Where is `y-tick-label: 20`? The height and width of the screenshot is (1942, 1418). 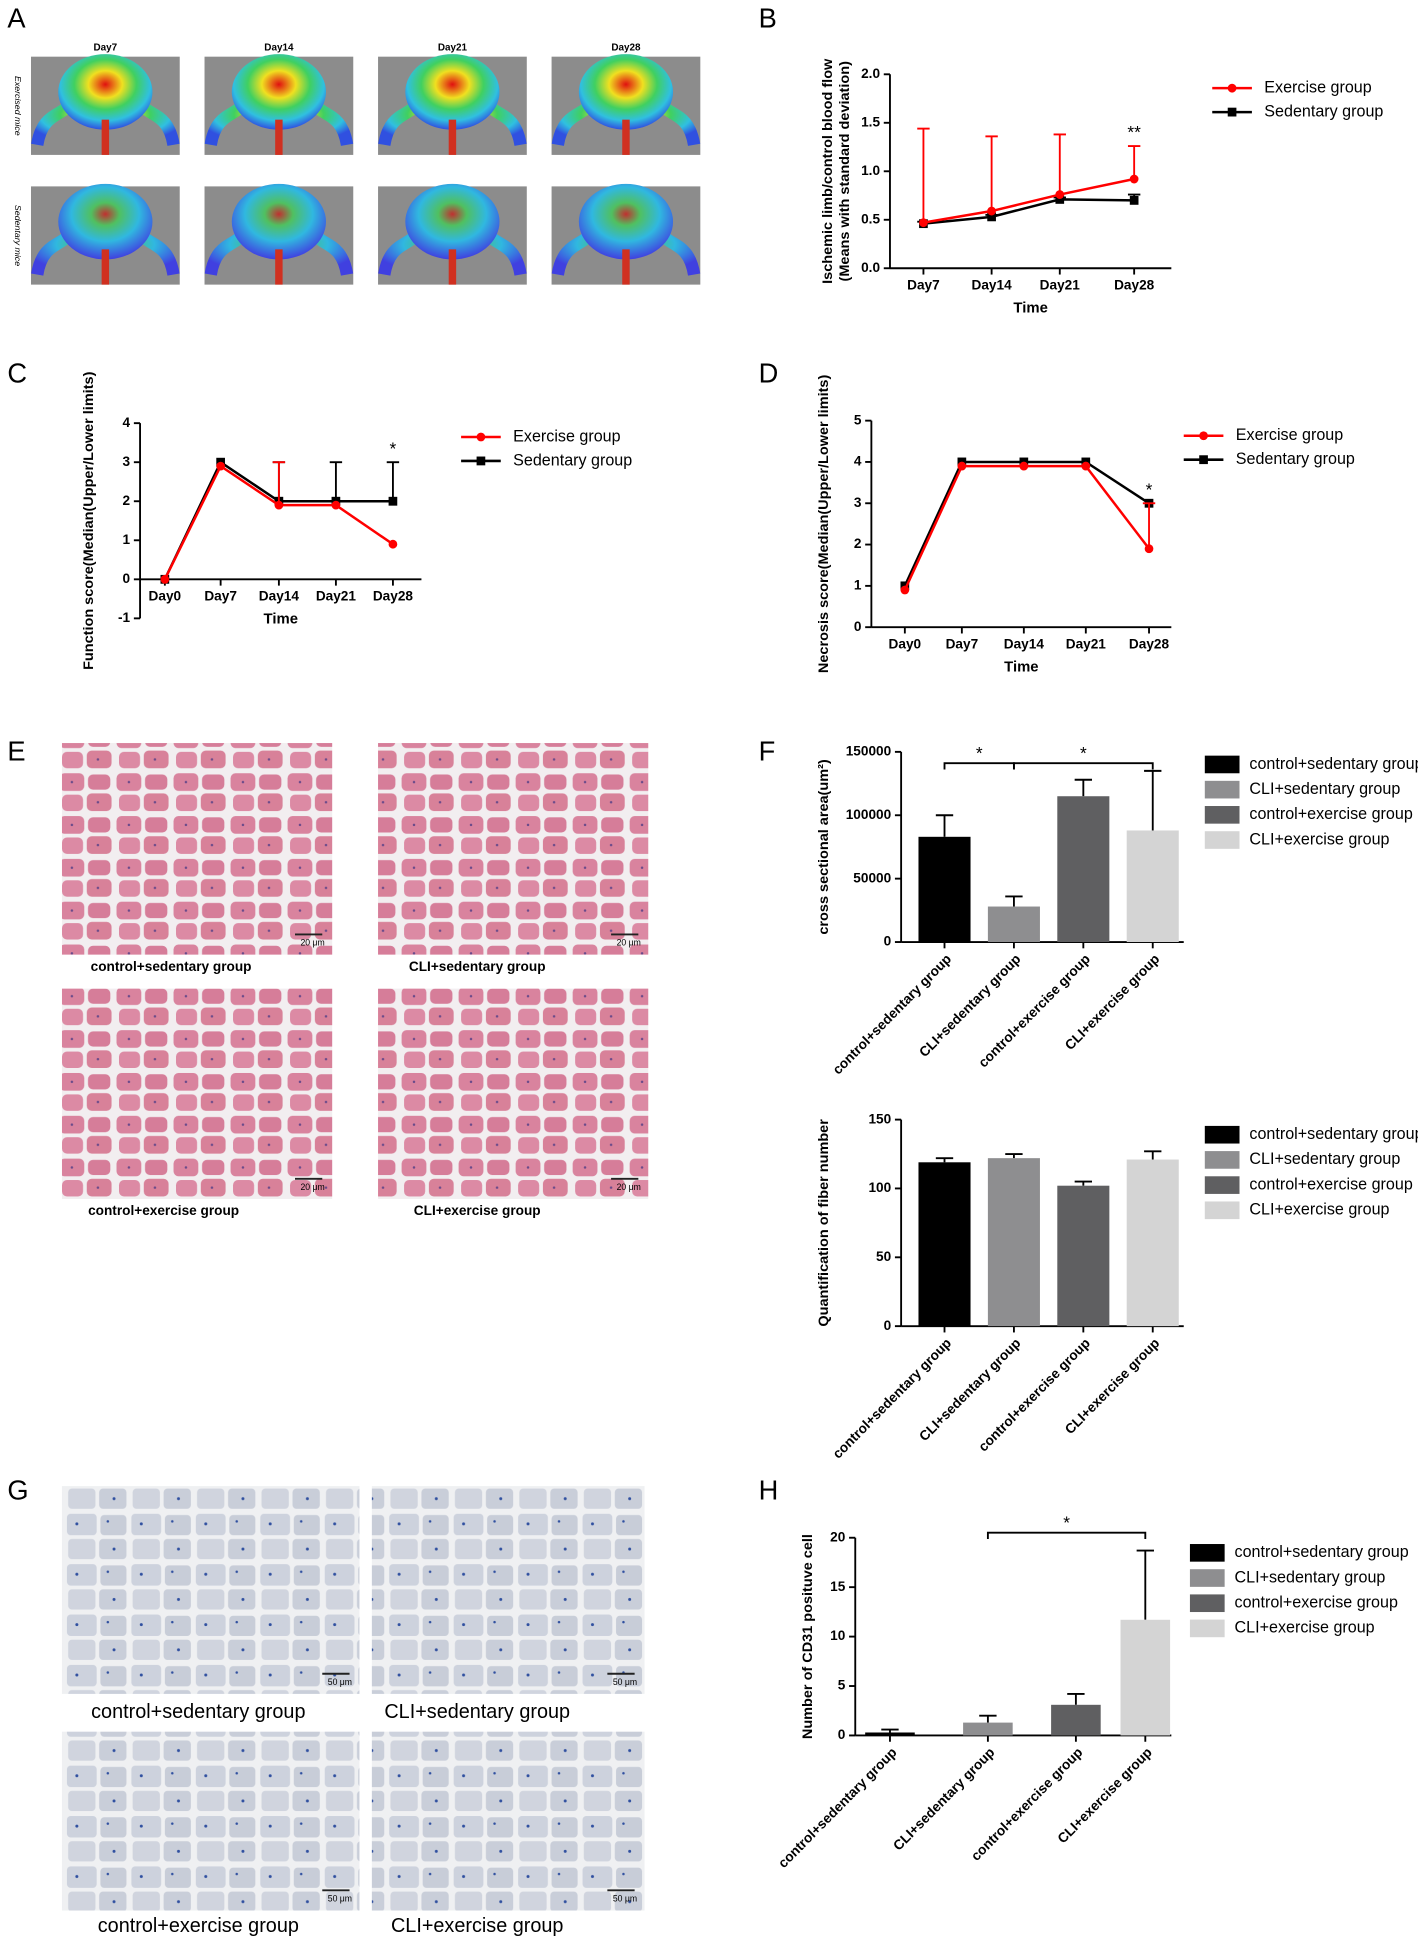 y-tick-label: 20 is located at coordinates (838, 1536).